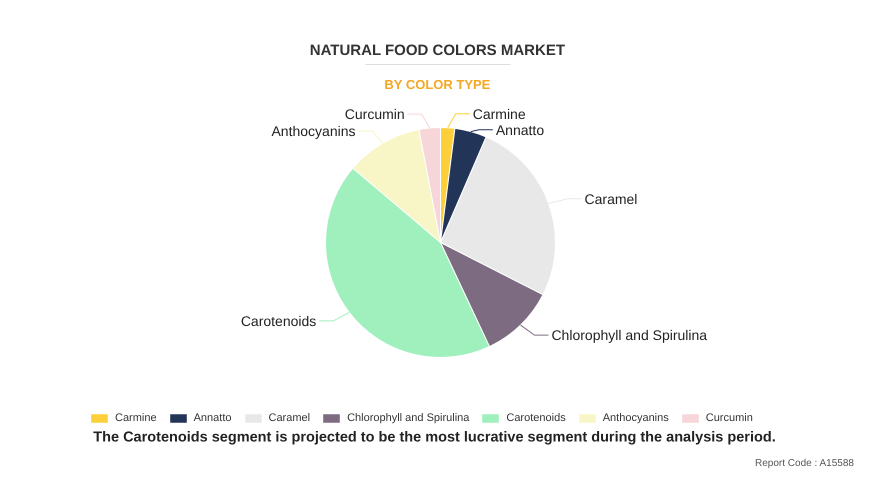  Describe the element at coordinates (278, 320) in the screenshot. I see `slice-label: Carotenoids` at that location.